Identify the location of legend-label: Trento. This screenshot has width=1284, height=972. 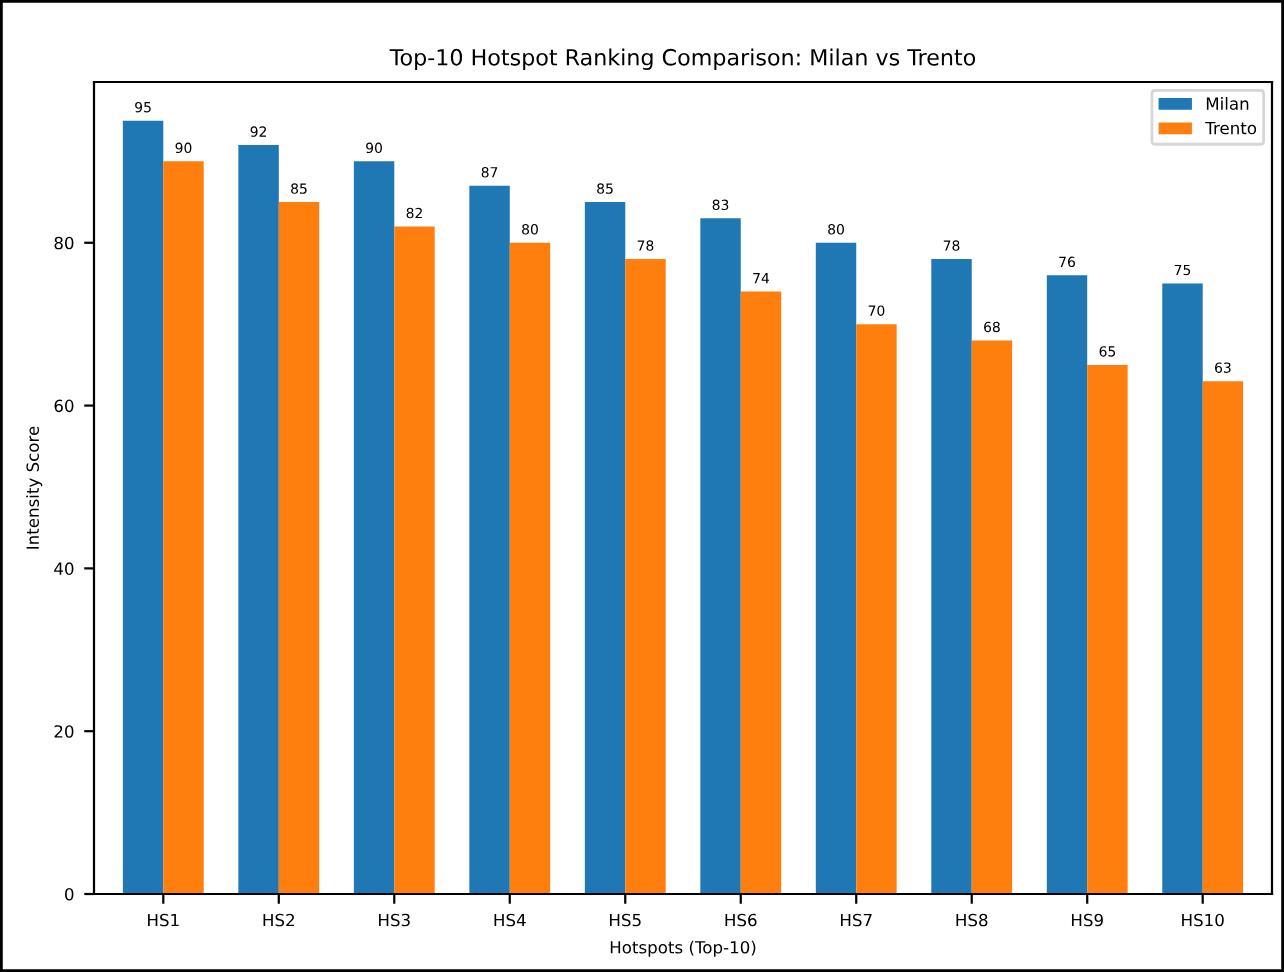
(1231, 128).